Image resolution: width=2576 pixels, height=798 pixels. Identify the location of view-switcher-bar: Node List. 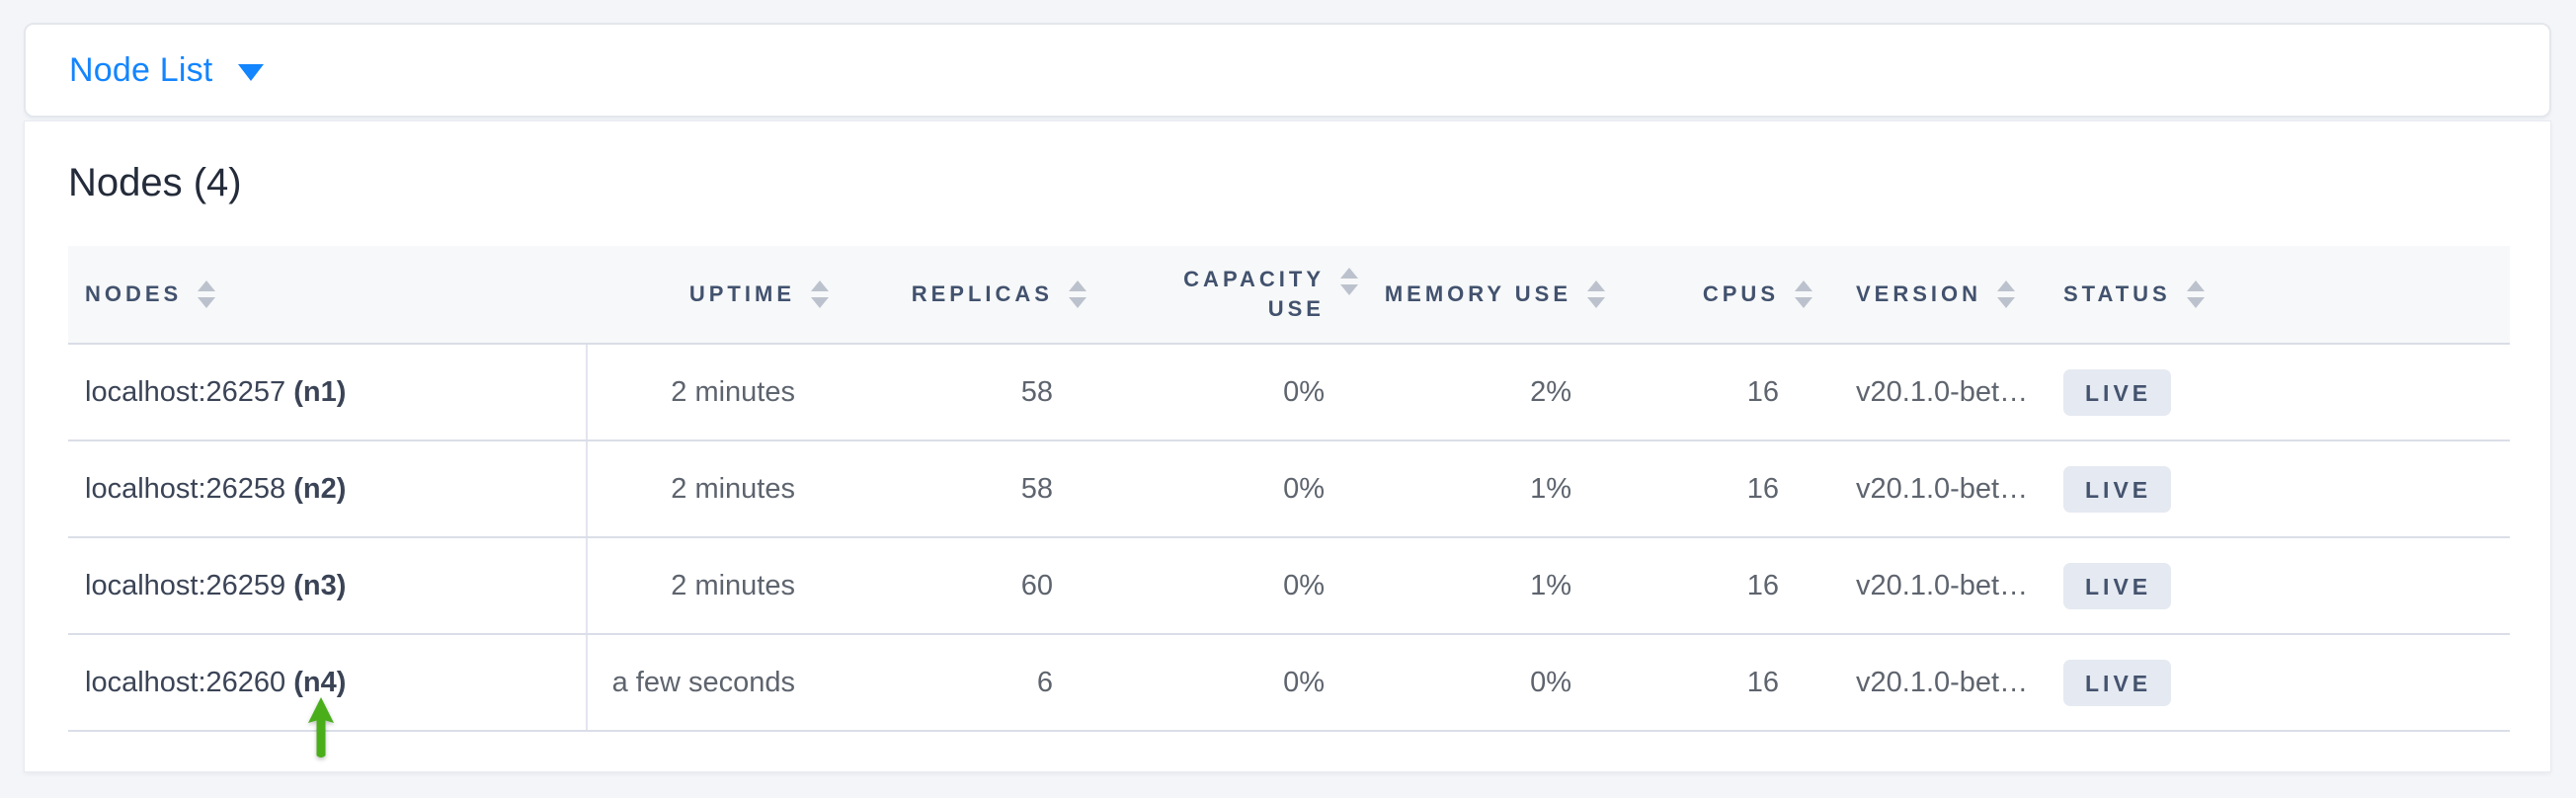
(1287, 70).